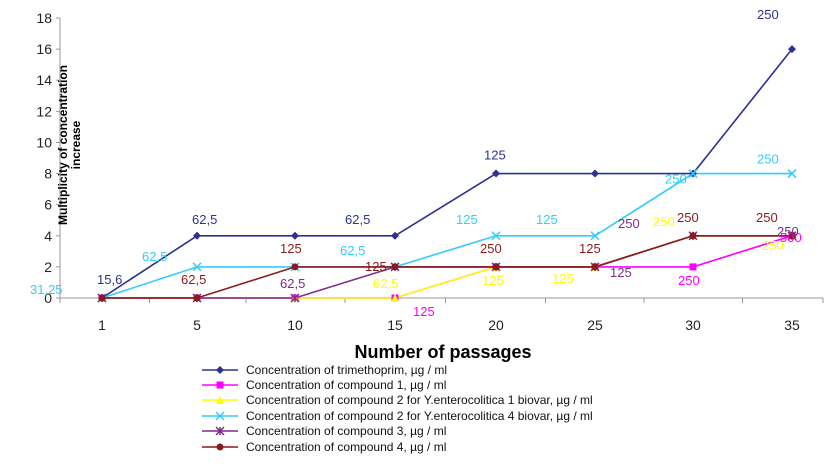 The height and width of the screenshot is (470, 831). Describe the element at coordinates (102, 325) in the screenshot. I see `x-tick-label: 1` at that location.